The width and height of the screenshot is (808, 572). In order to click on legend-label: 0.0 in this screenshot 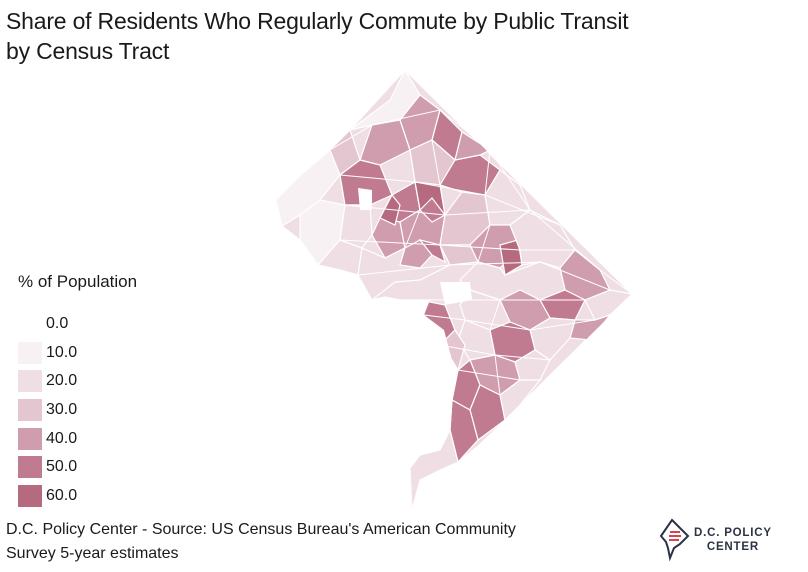, I will do `click(57, 324)`.